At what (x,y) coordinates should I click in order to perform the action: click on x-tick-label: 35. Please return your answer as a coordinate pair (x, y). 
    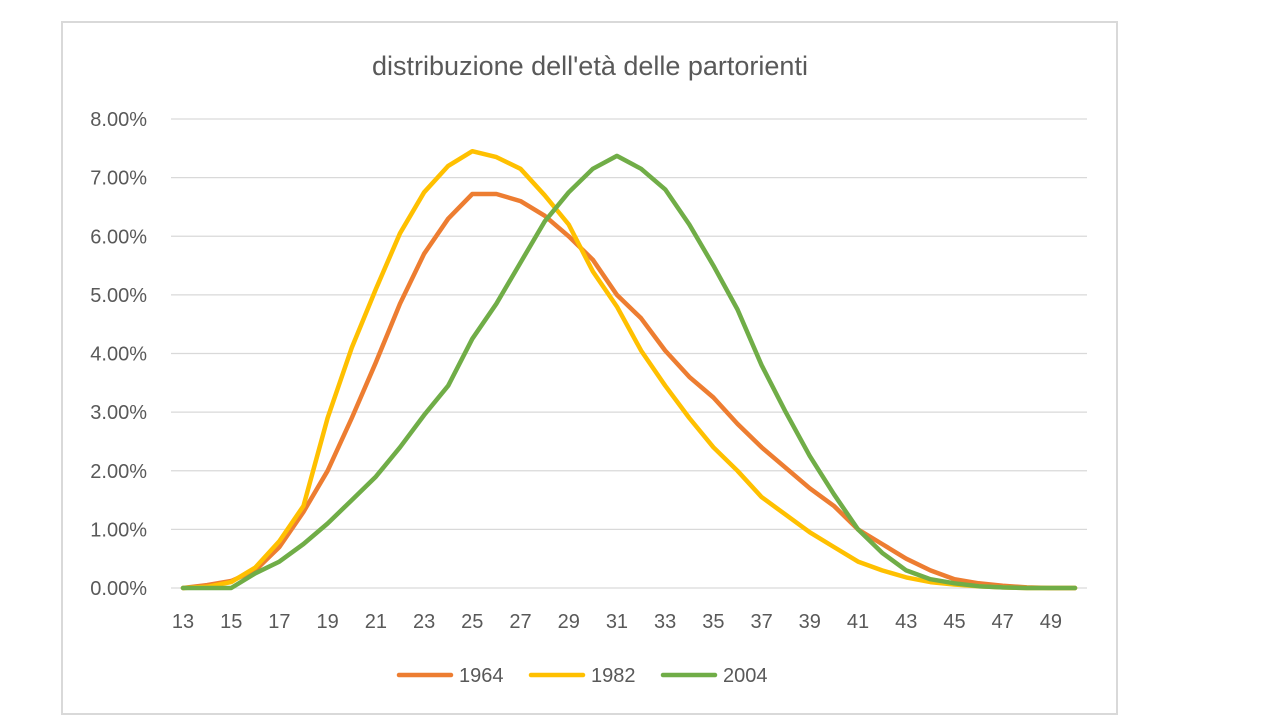
    Looking at the image, I should click on (713, 622).